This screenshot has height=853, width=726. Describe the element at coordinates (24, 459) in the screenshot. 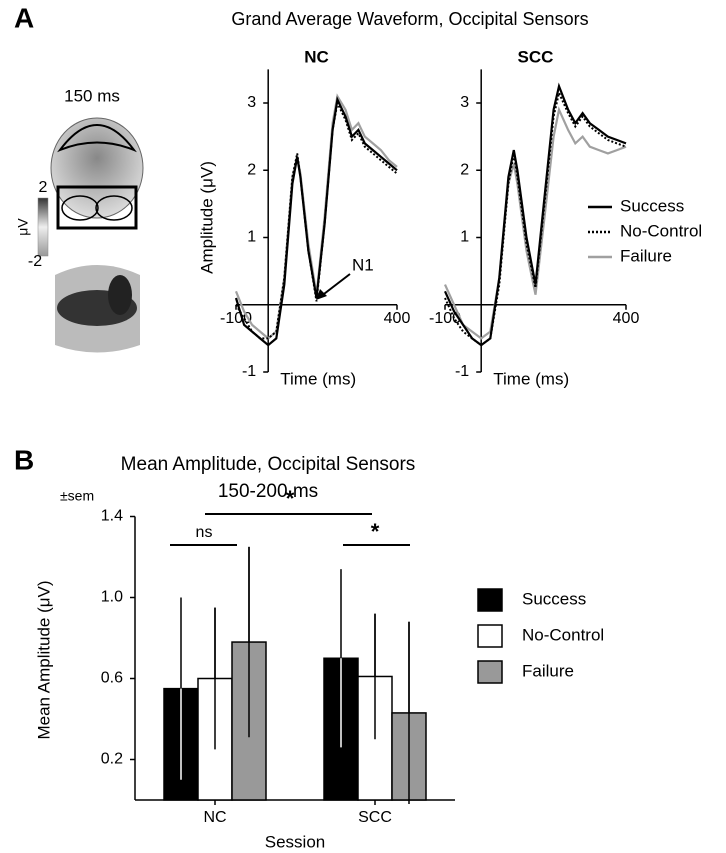

I see `panel-label: B` at that location.